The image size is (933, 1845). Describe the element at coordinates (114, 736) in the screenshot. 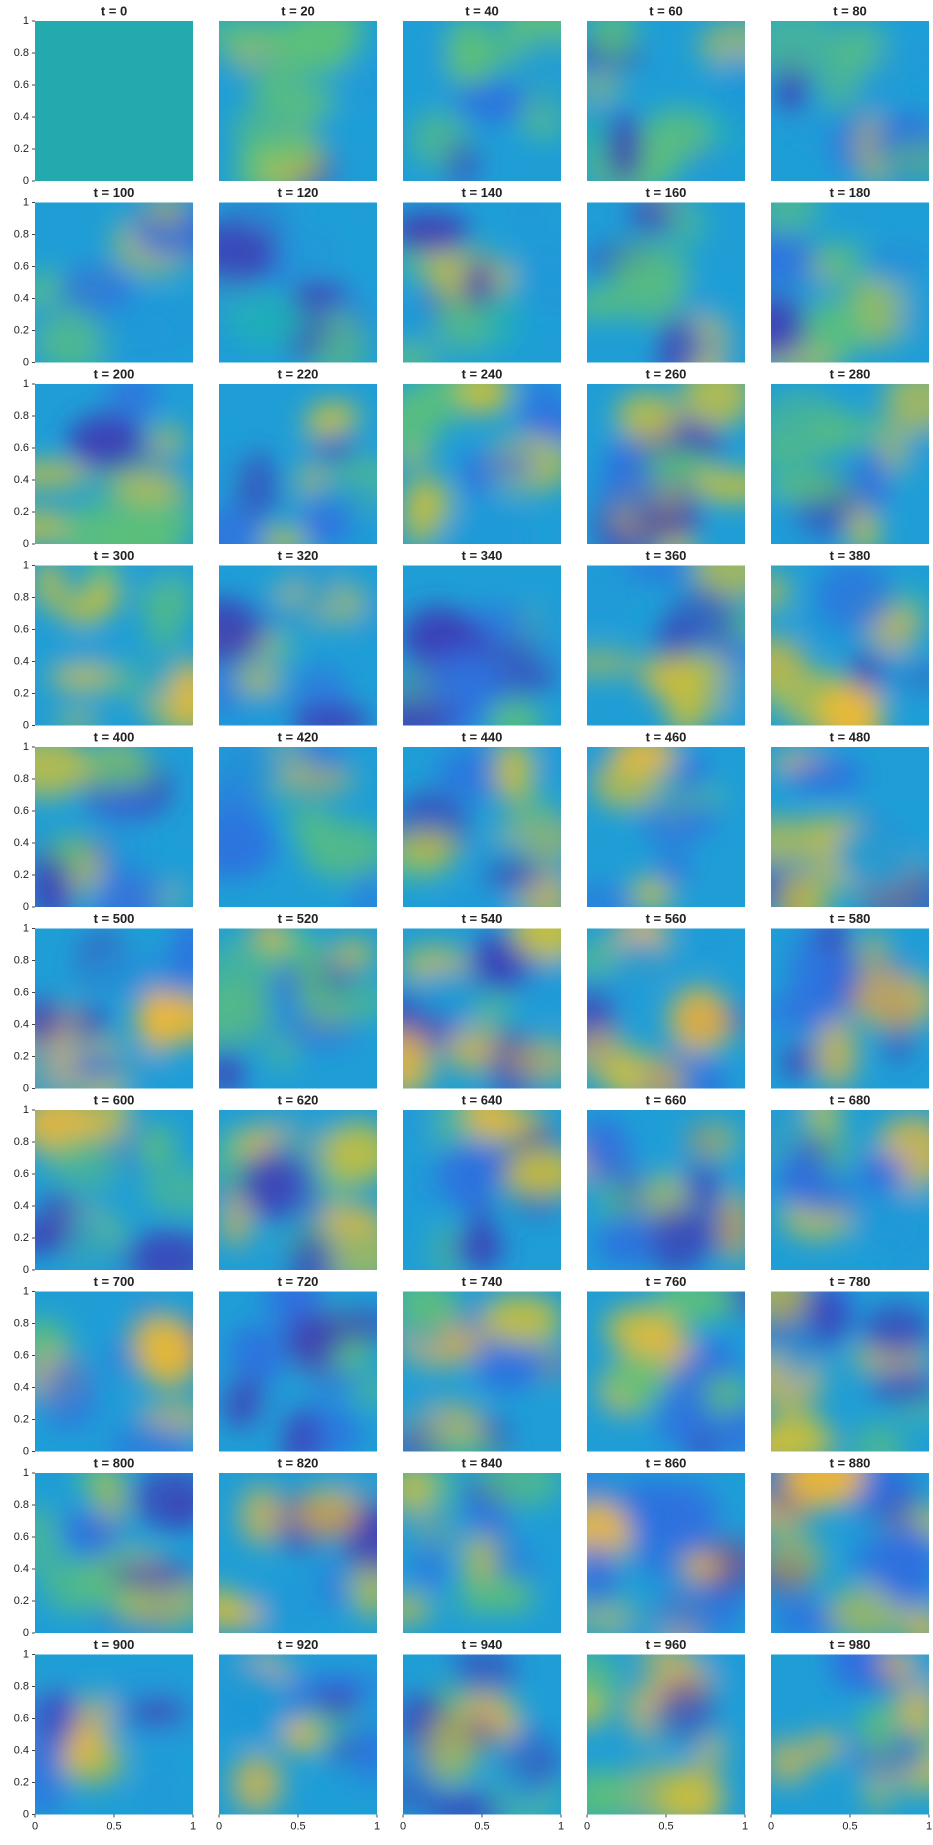

I see `panel-title: t = 400` at that location.